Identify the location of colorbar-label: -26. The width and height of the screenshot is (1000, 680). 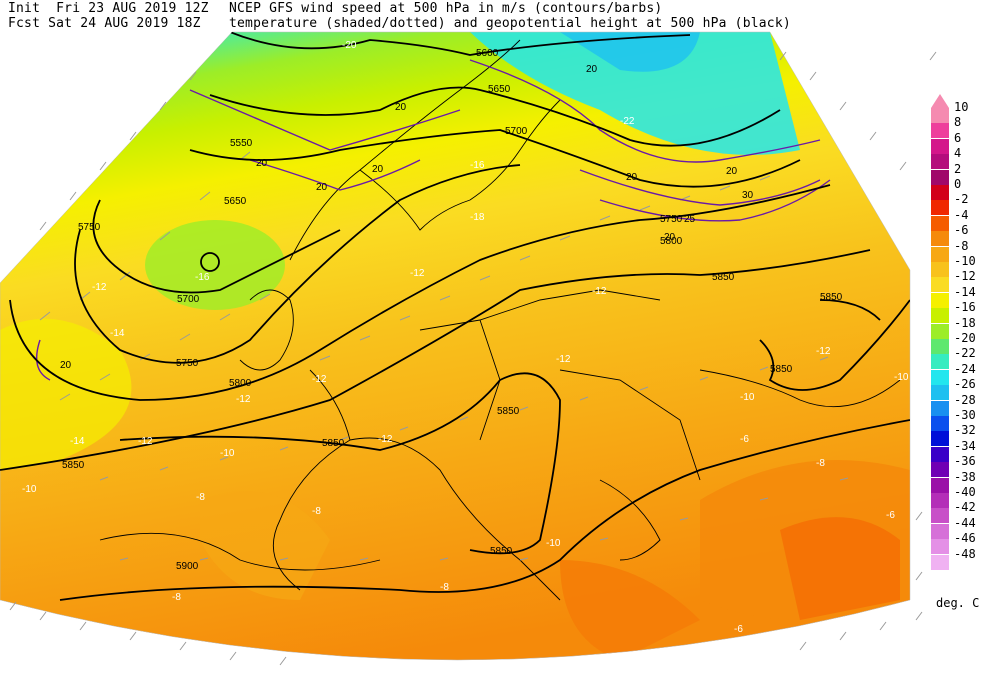
(965, 384).